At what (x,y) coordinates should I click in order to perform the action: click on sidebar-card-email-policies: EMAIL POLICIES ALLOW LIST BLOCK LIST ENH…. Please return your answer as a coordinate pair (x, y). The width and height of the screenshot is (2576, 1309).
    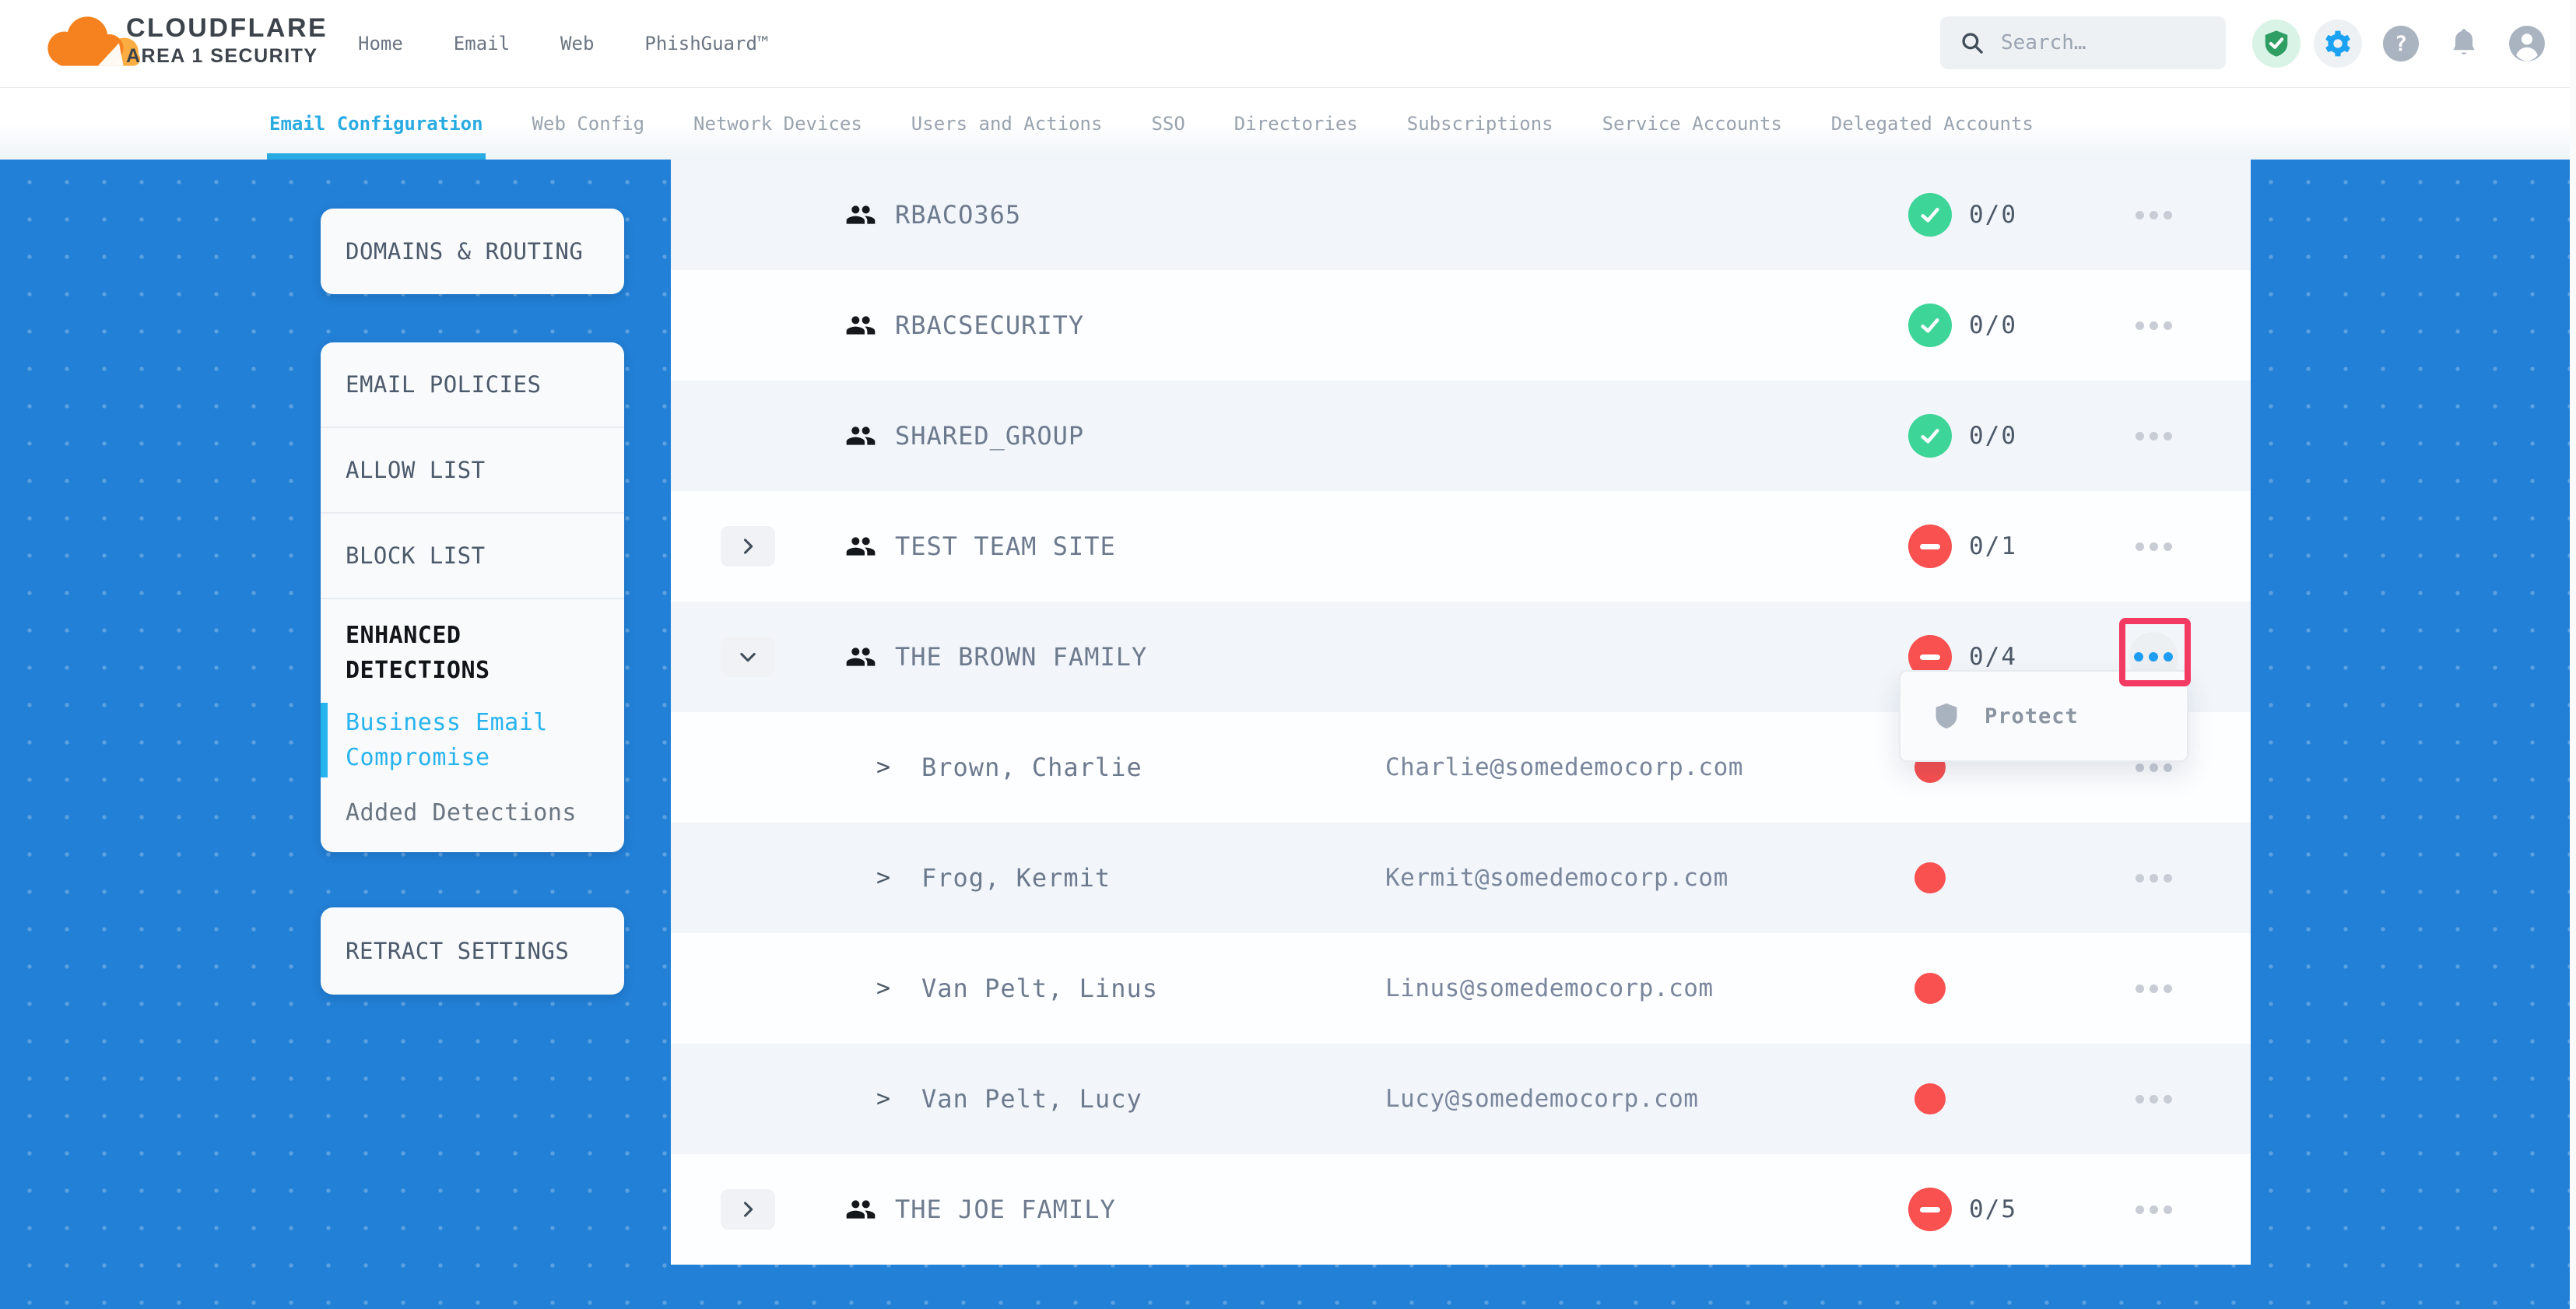
    Looking at the image, I should click on (473, 597).